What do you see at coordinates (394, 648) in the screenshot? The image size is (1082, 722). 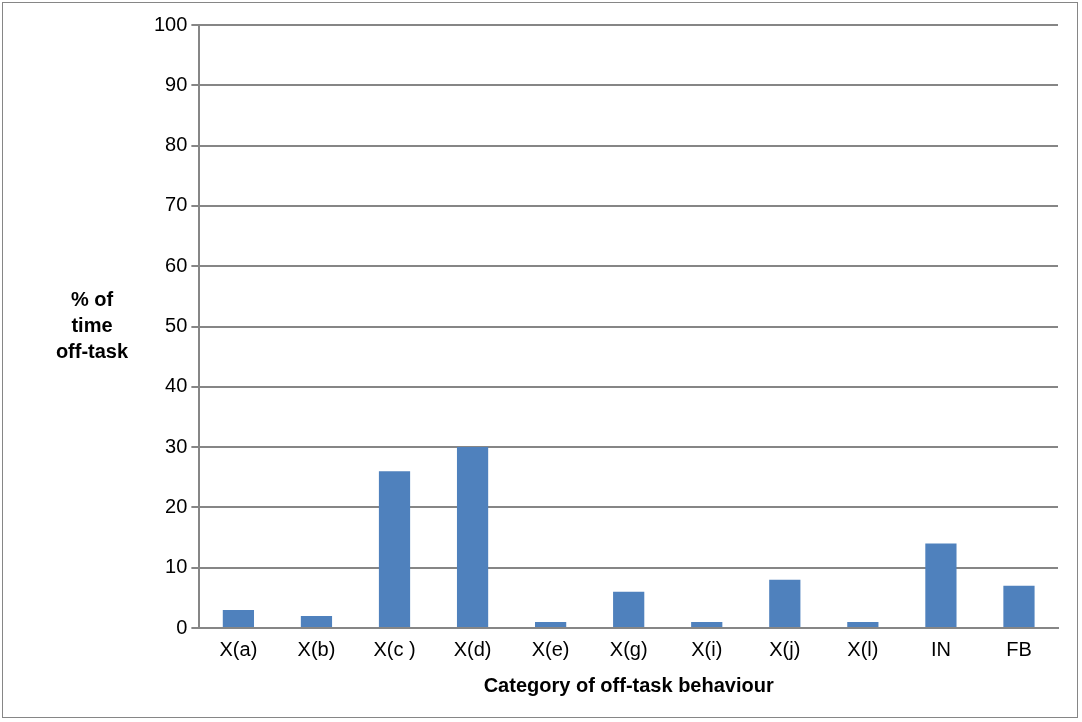 I see `x-tick-label: X(c )` at bounding box center [394, 648].